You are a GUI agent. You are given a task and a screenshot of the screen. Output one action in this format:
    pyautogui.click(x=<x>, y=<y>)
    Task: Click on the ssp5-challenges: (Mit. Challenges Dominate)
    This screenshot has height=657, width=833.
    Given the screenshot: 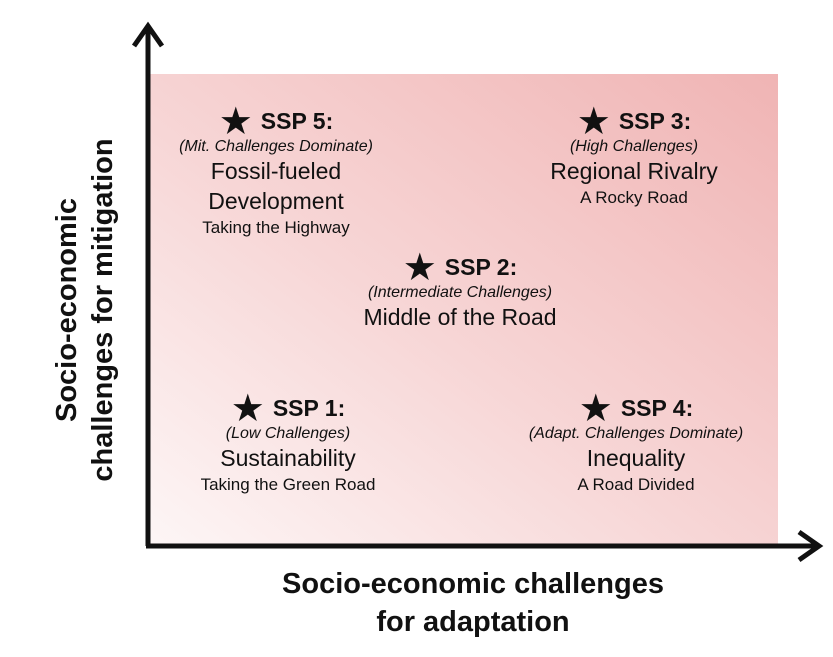 What is the action you would take?
    pyautogui.click(x=276, y=146)
    